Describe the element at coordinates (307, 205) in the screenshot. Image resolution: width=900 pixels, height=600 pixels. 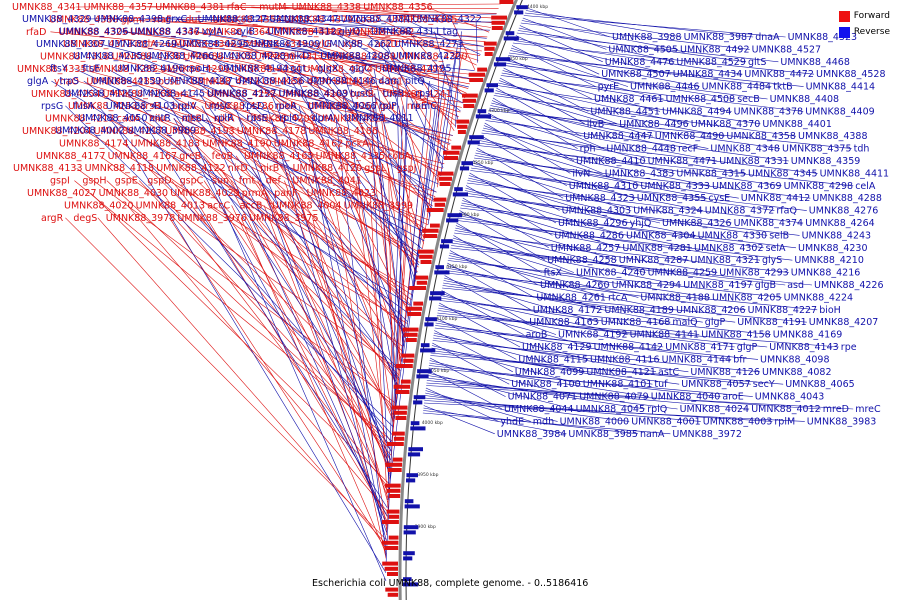
I see `gene-label: UMNK88_4004` at that location.